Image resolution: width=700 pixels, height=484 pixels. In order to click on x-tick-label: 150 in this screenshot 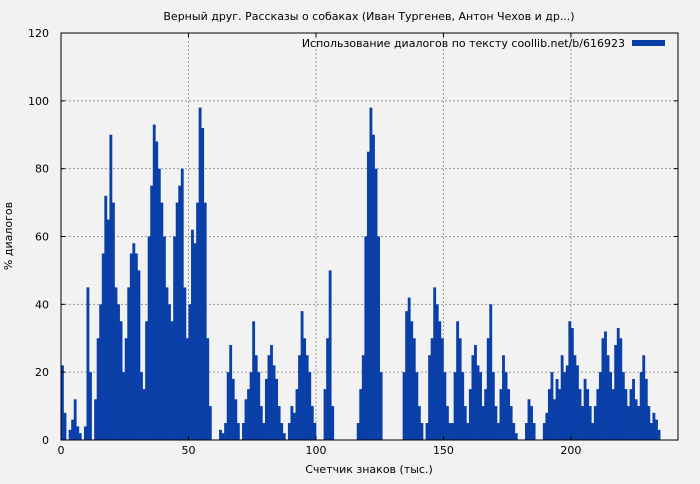, I will do `click(443, 450)`.